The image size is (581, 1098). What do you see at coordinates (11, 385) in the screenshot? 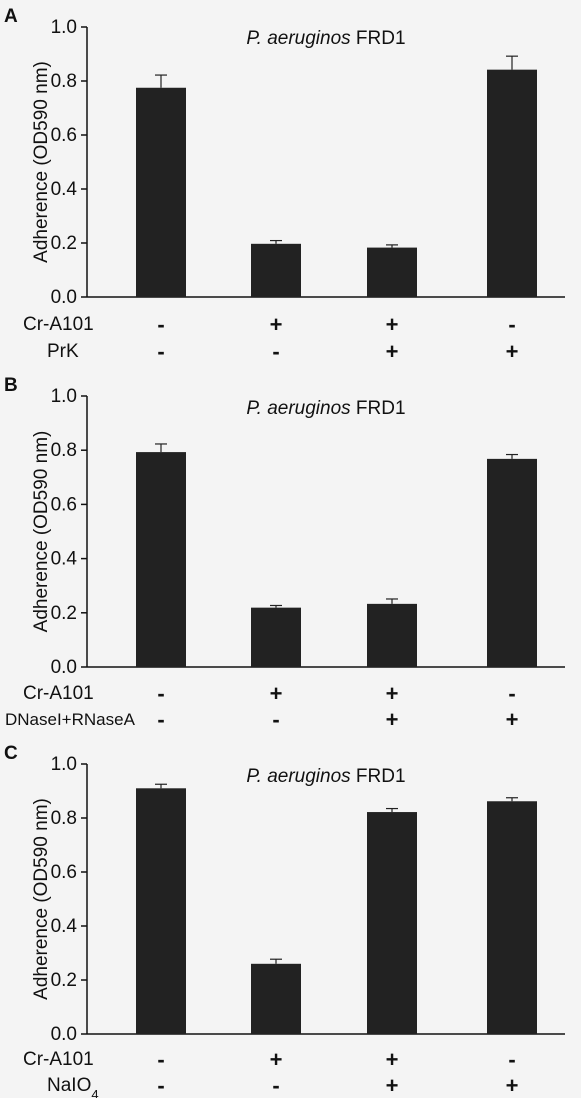
I see `panel-letter: B` at bounding box center [11, 385].